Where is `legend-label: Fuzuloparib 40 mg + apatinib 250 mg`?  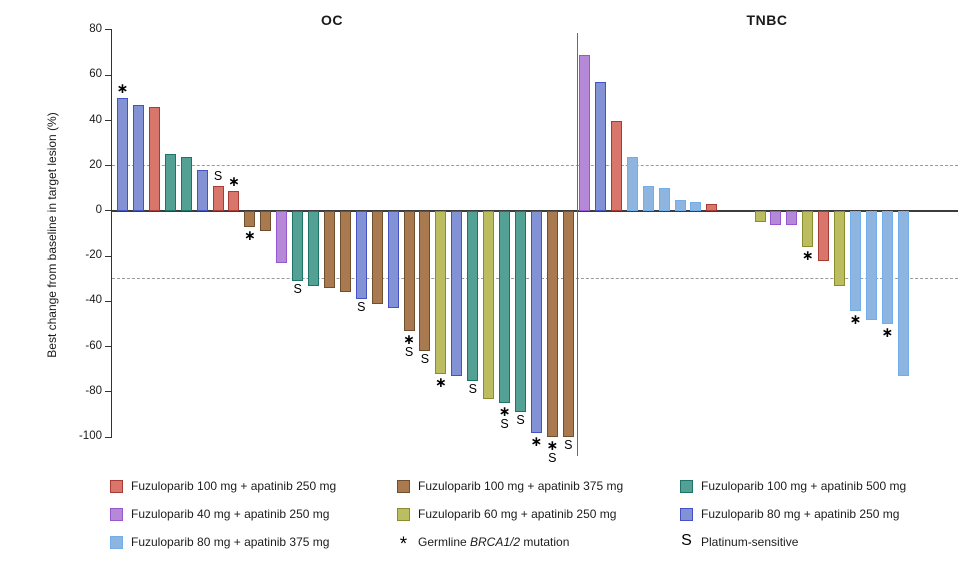
legend-label: Fuzuloparib 40 mg + apatinib 250 mg is located at coordinates (230, 514).